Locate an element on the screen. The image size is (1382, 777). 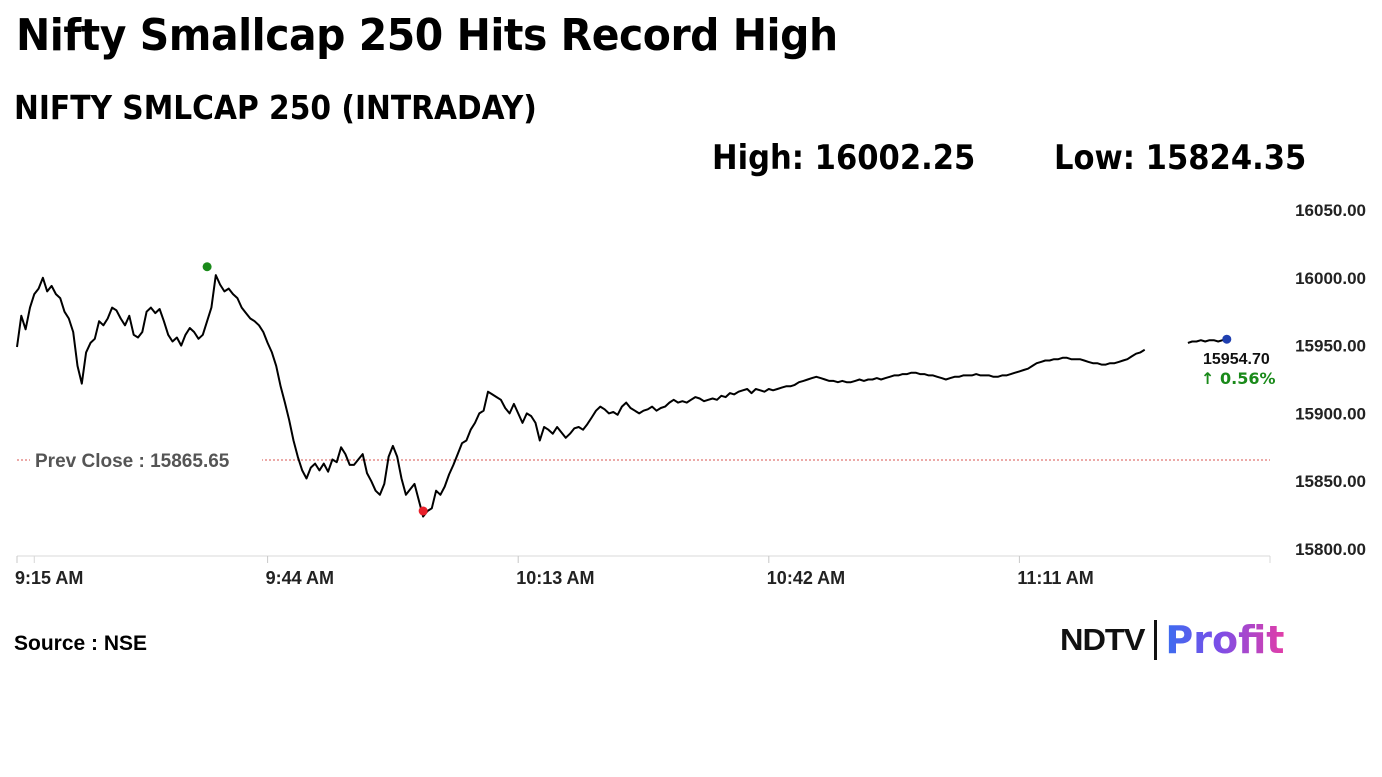
prev-close-label-bg is located at coordinates (146, 458).